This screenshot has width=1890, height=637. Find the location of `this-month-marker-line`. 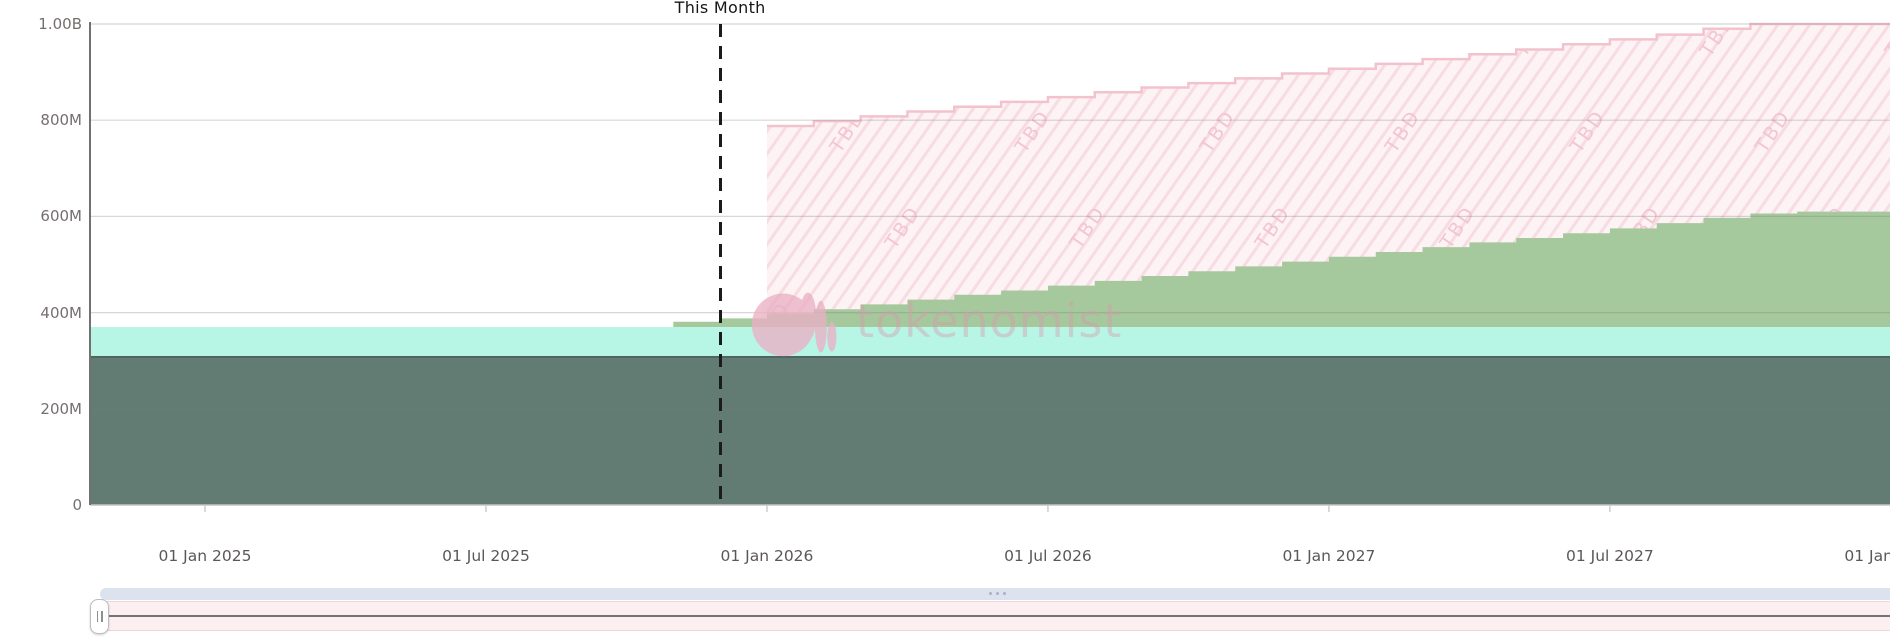

this-month-marker-line is located at coordinates (720, 264).